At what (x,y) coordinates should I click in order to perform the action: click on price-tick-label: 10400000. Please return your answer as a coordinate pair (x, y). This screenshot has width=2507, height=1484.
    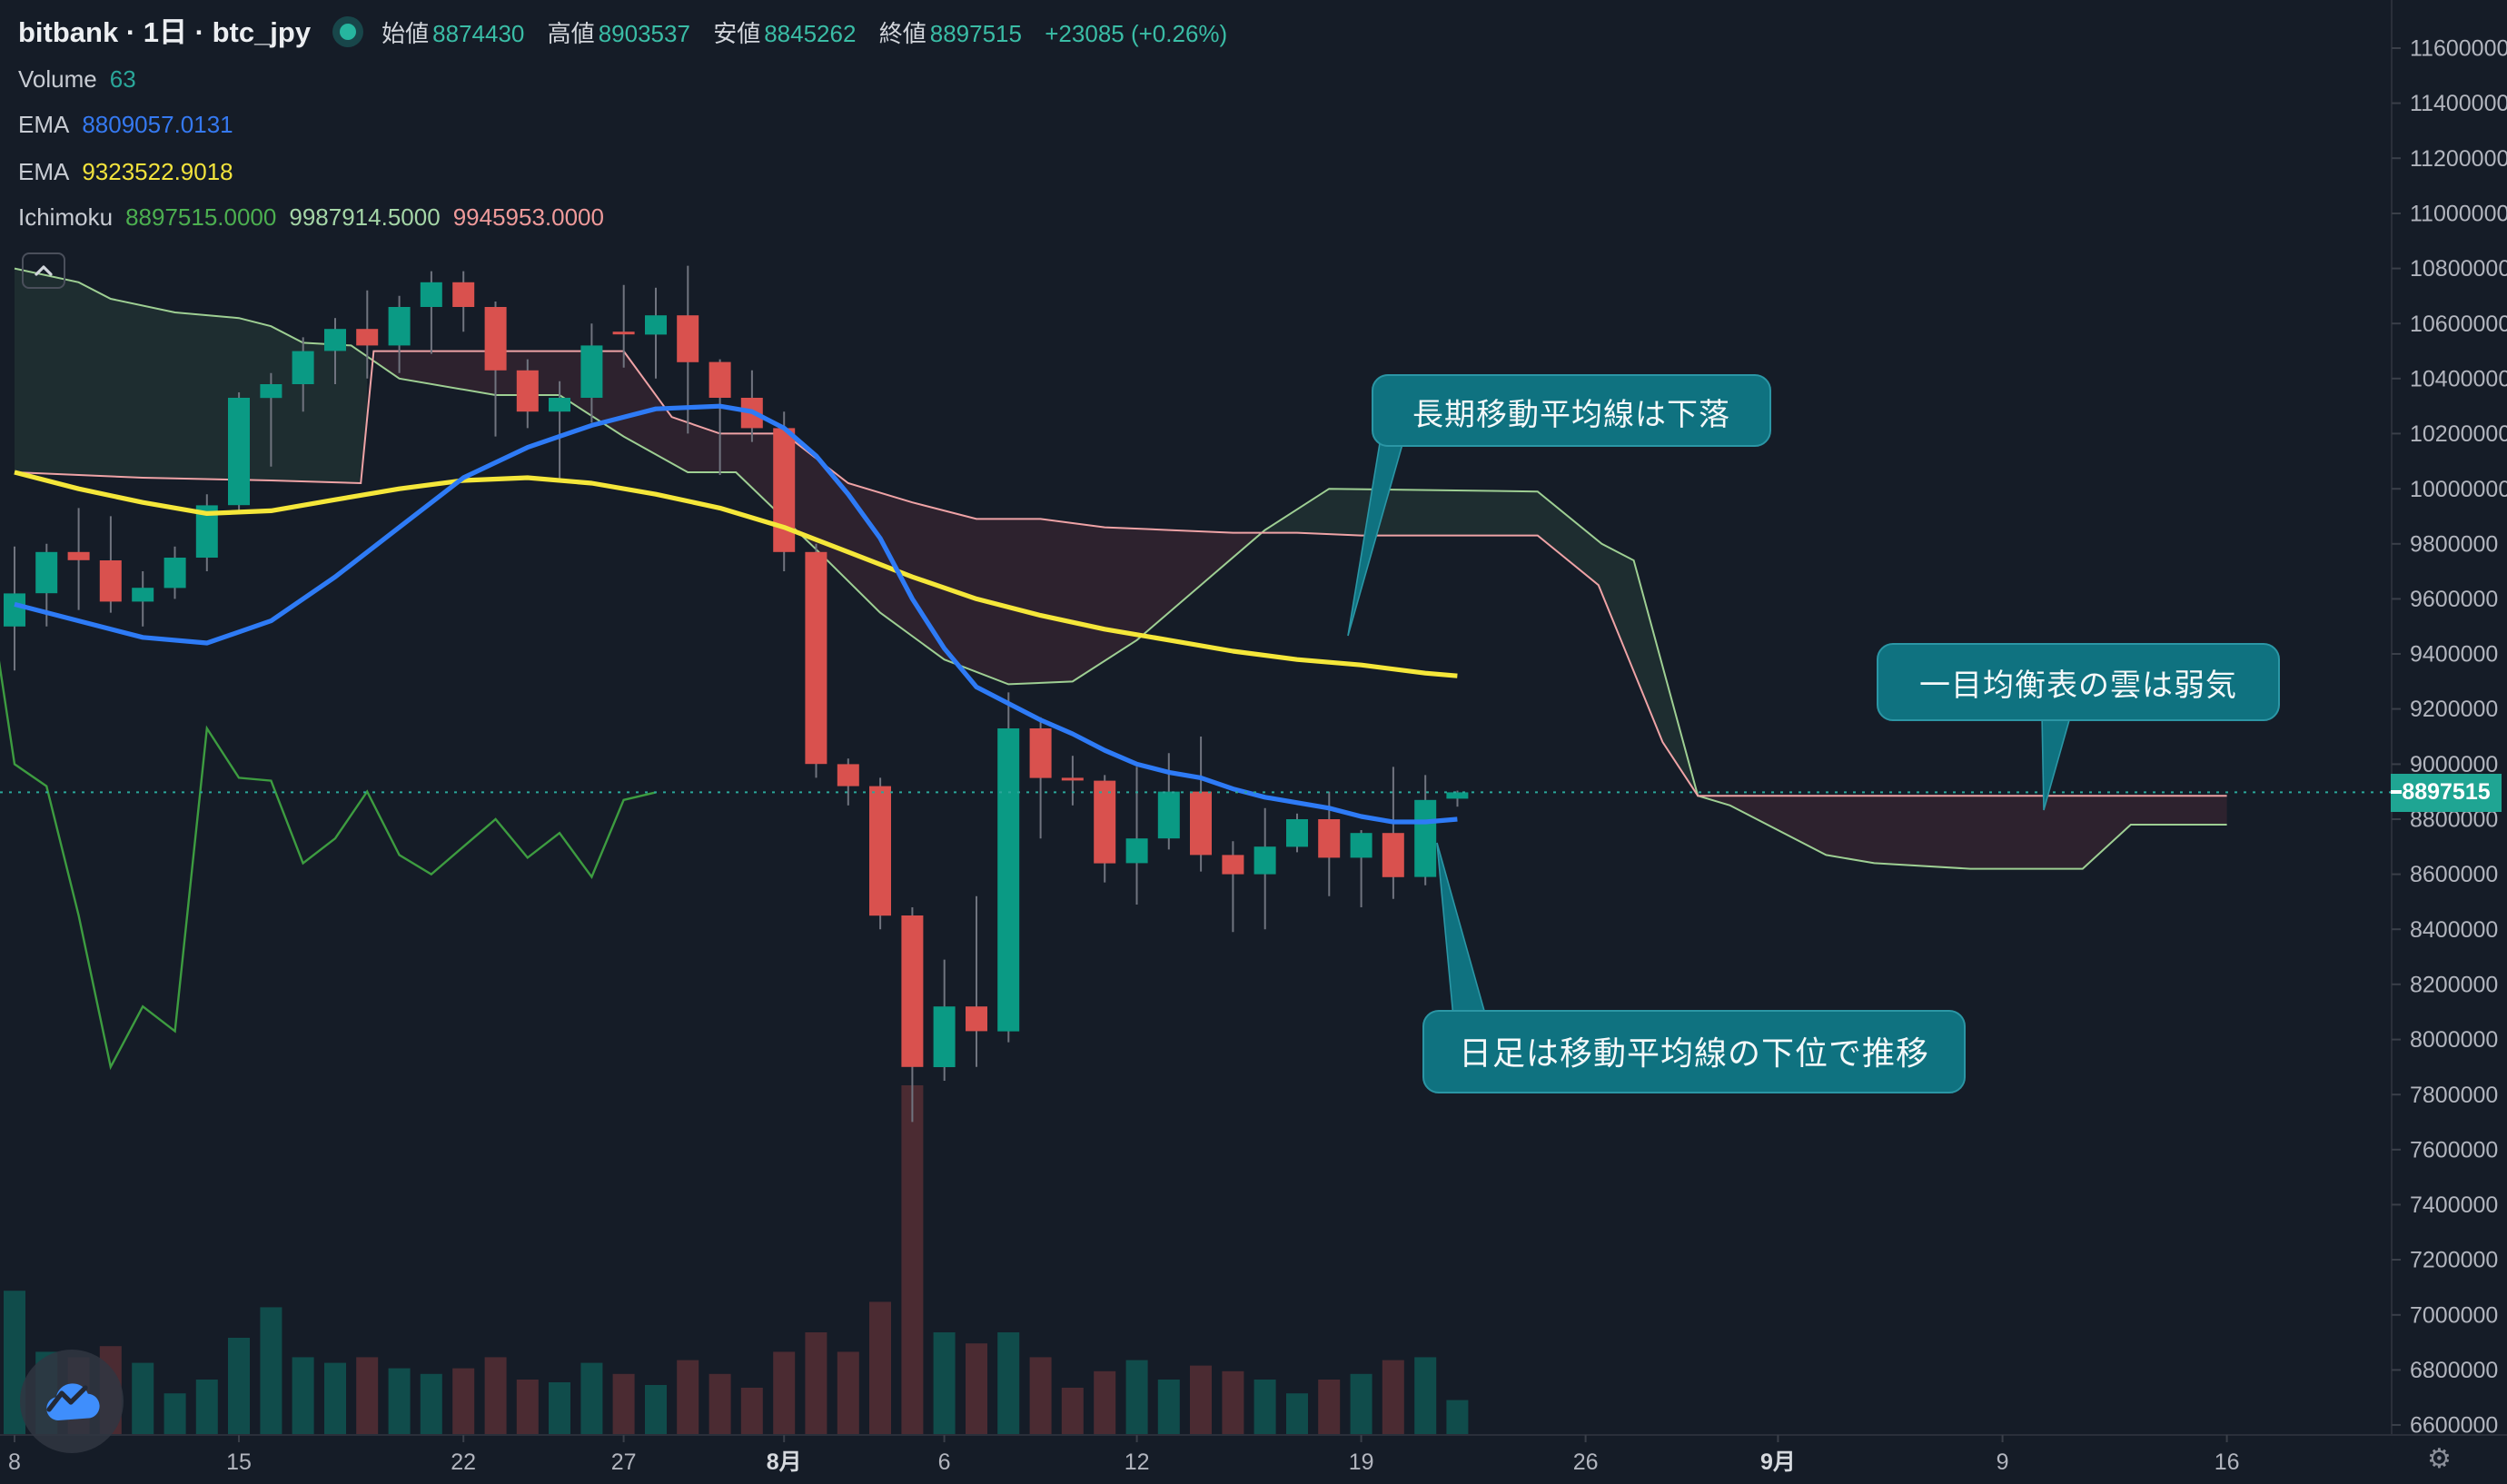
    Looking at the image, I should click on (2459, 378).